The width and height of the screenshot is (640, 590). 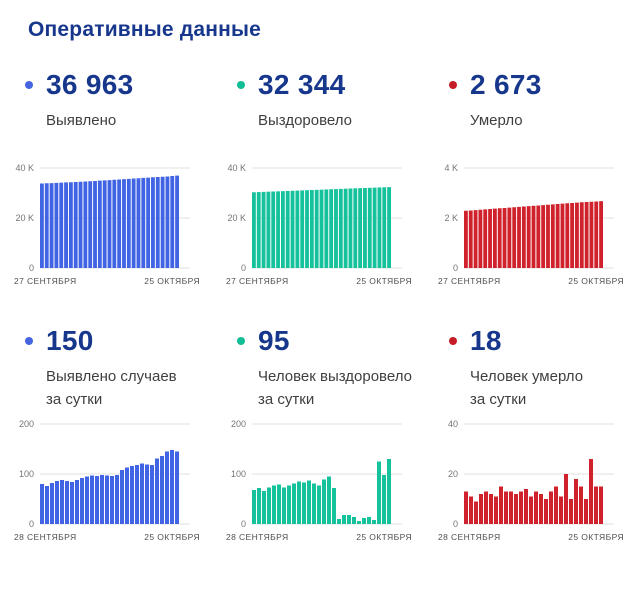 What do you see at coordinates (129, 133) in the screenshot?
I see `stat-label: Выявлено` at bounding box center [129, 133].